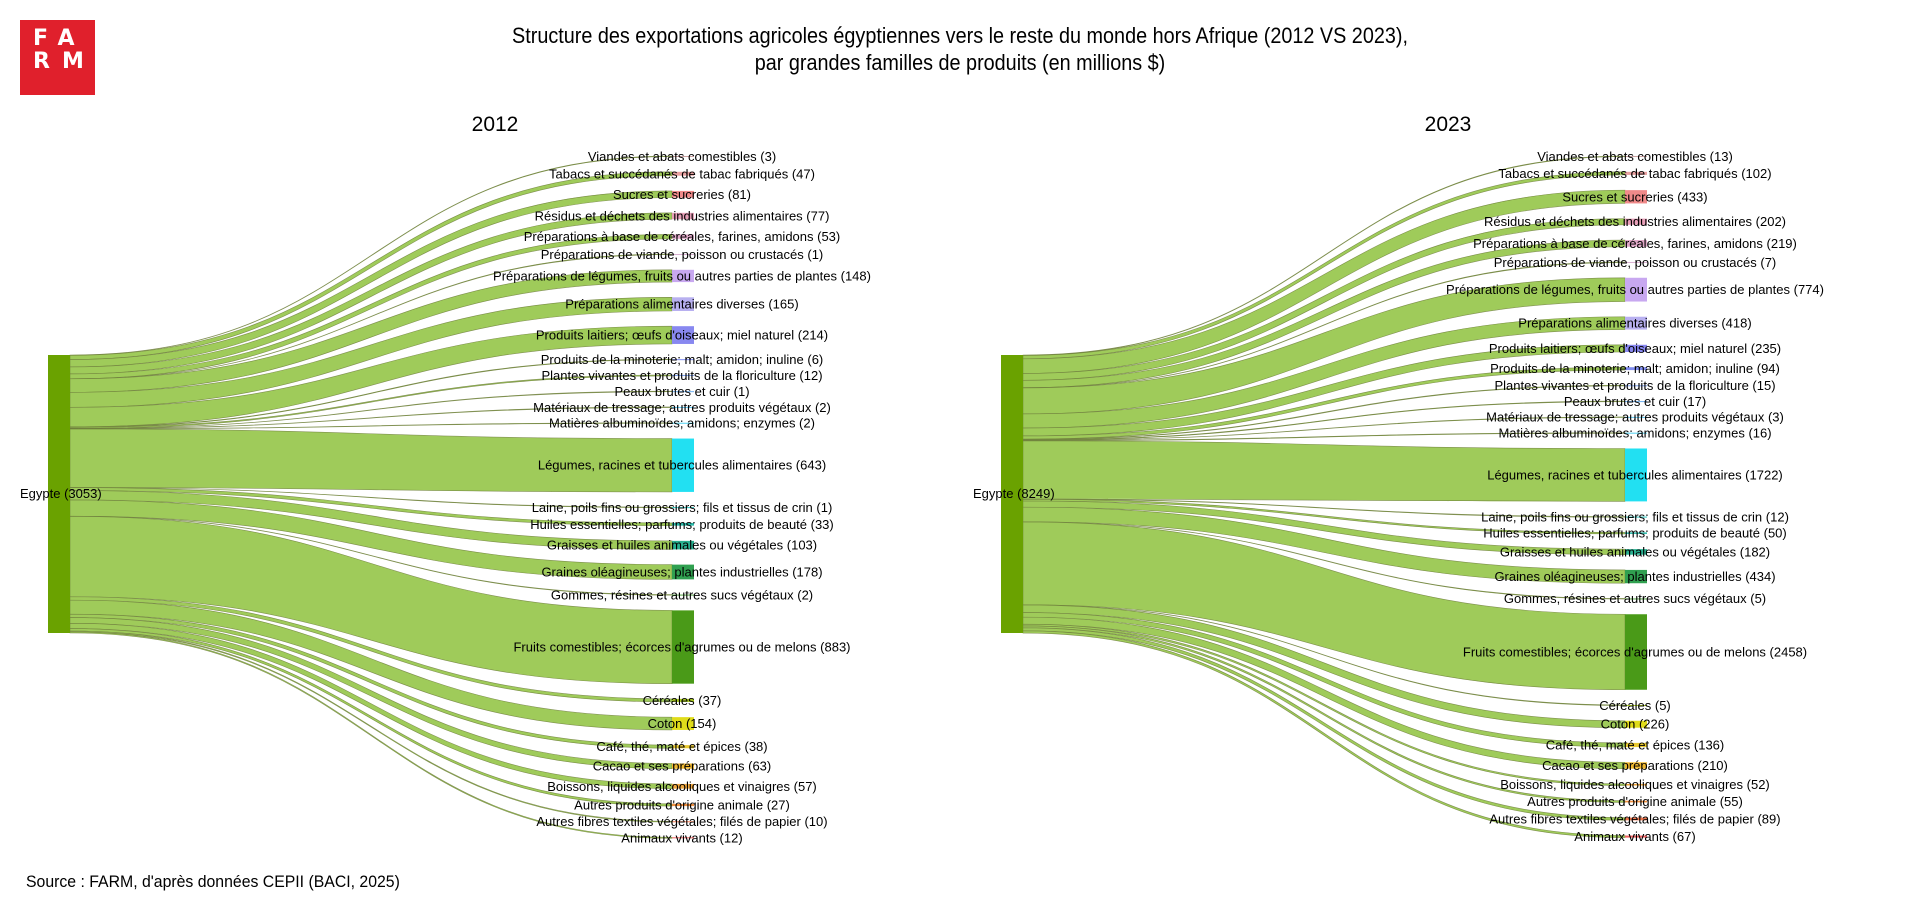 Image resolution: width=1920 pixels, height=909 pixels. I want to click on target-label: Cacao et ses préparations (63), so click(682, 766).